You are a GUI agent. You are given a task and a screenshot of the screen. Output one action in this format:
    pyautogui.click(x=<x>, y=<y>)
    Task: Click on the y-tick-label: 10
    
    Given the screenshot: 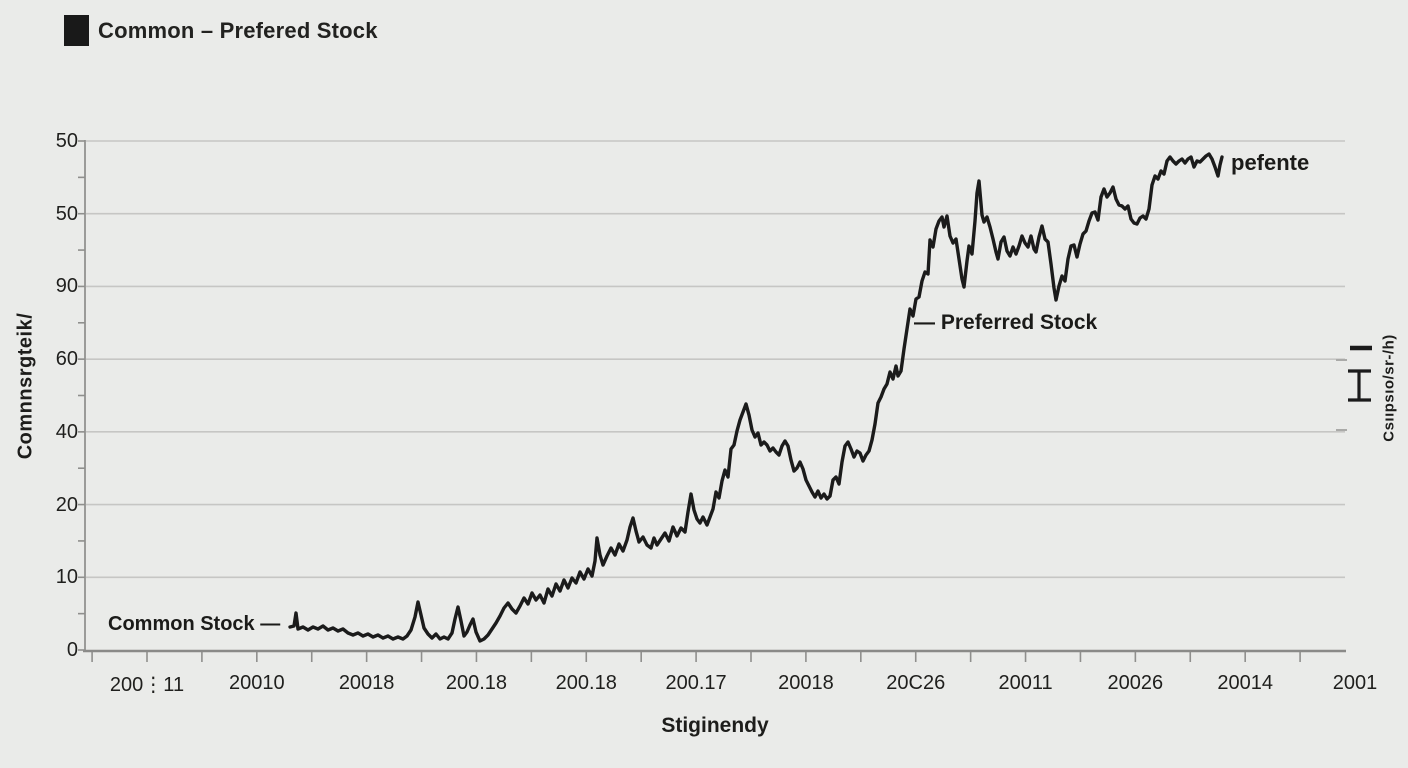 What is the action you would take?
    pyautogui.click(x=66, y=577)
    